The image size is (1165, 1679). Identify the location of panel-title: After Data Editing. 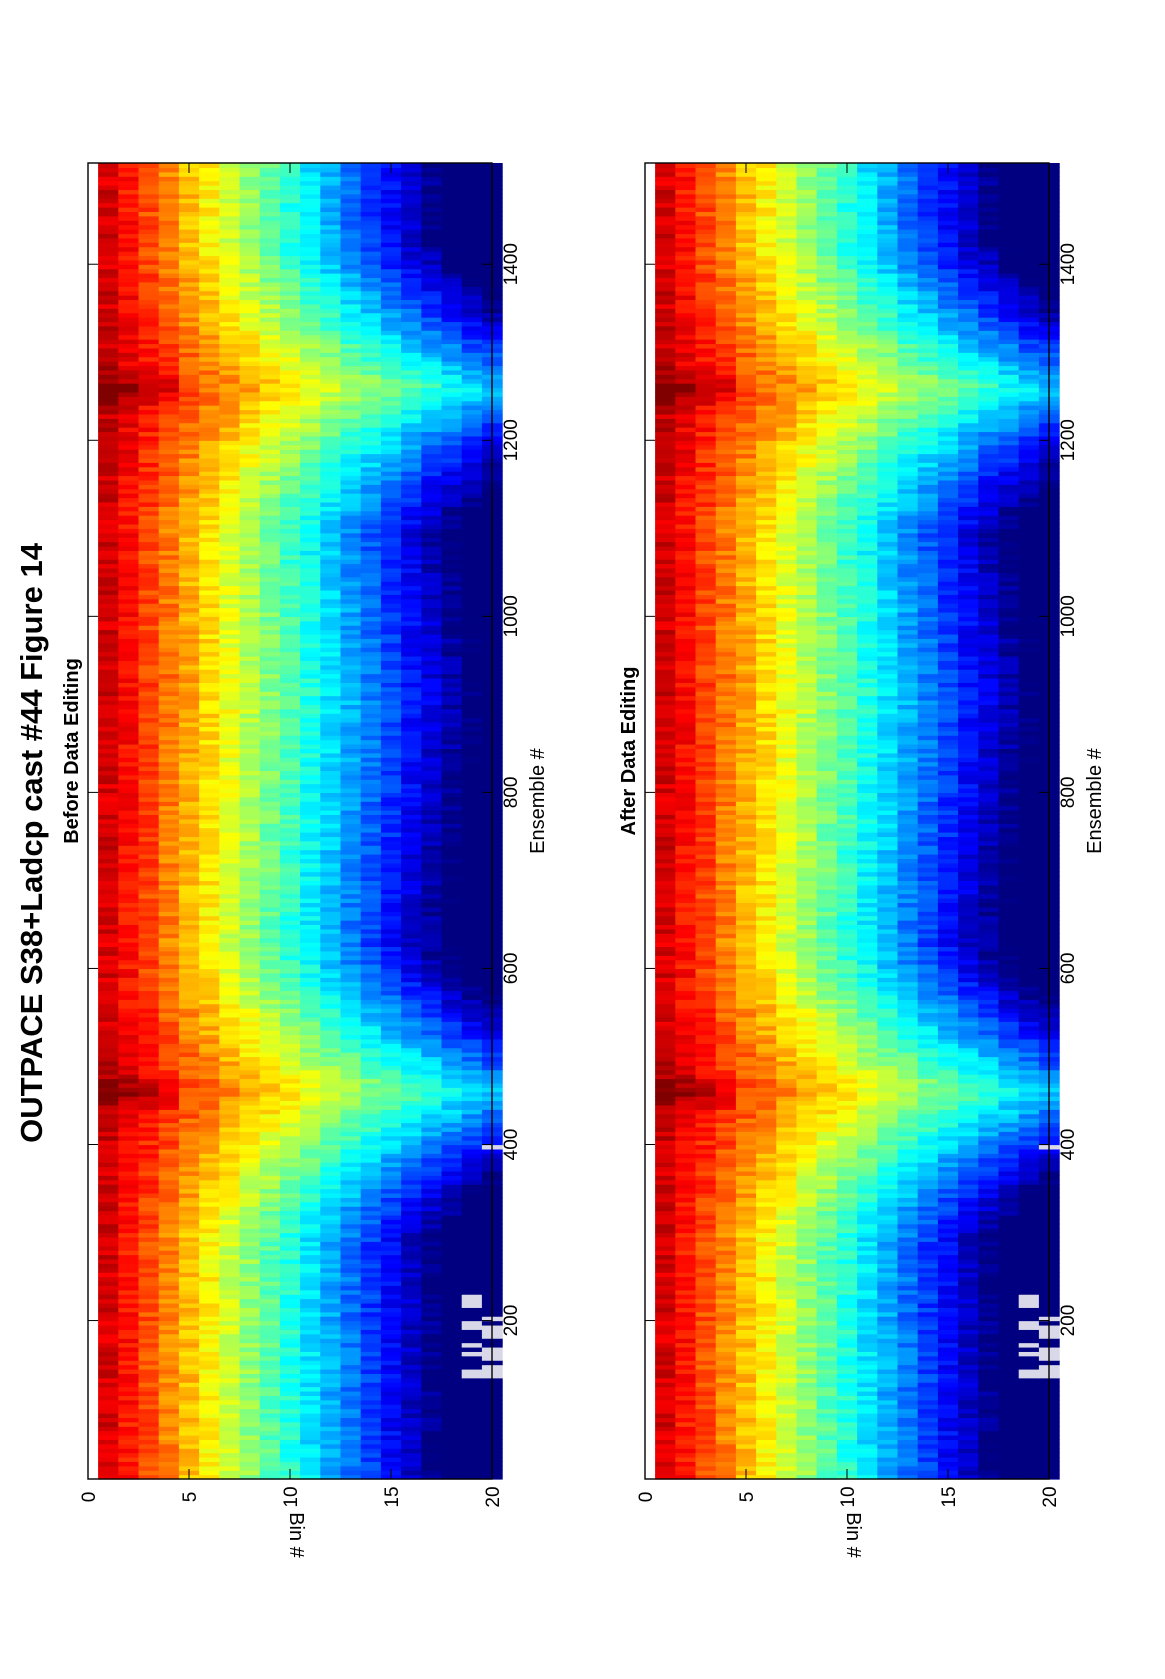
(629, 751).